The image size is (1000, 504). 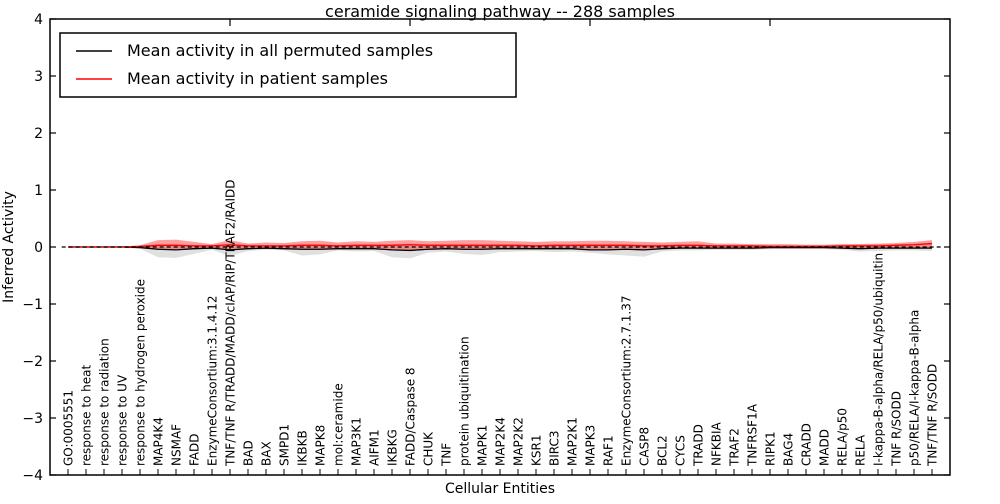 I want to click on x-tick-label: BAG4, so click(x=789, y=449).